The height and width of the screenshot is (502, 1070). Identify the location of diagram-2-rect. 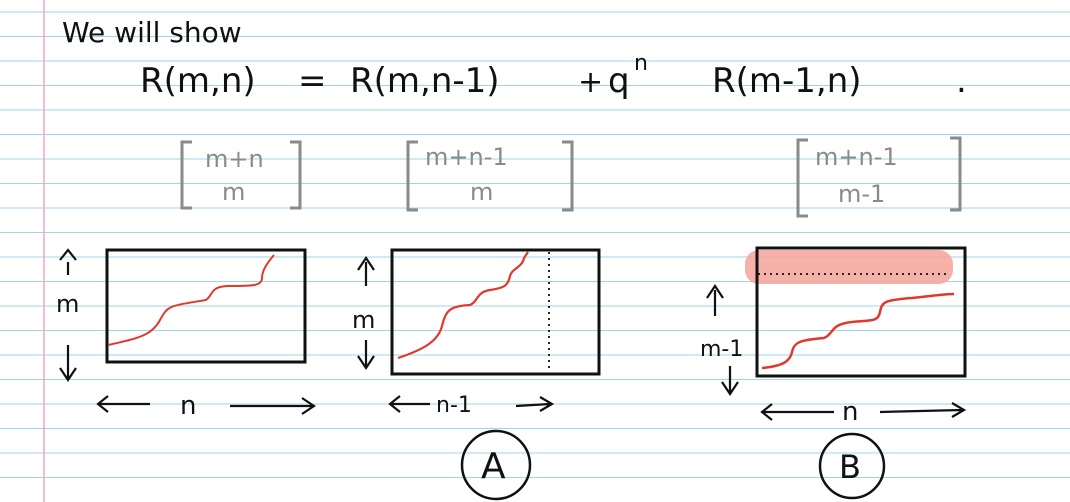
(495, 312).